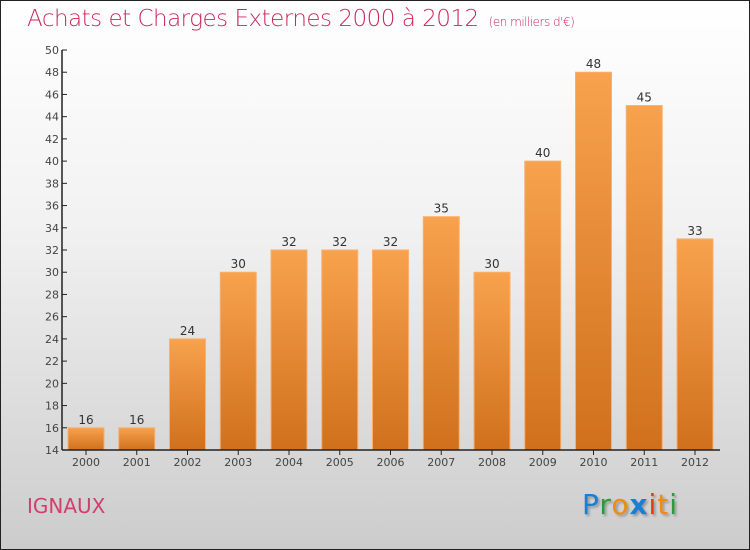 Image resolution: width=750 pixels, height=550 pixels. What do you see at coordinates (531, 22) in the screenshot?
I see `chart-subtitle: (en milliers d'€)` at bounding box center [531, 22].